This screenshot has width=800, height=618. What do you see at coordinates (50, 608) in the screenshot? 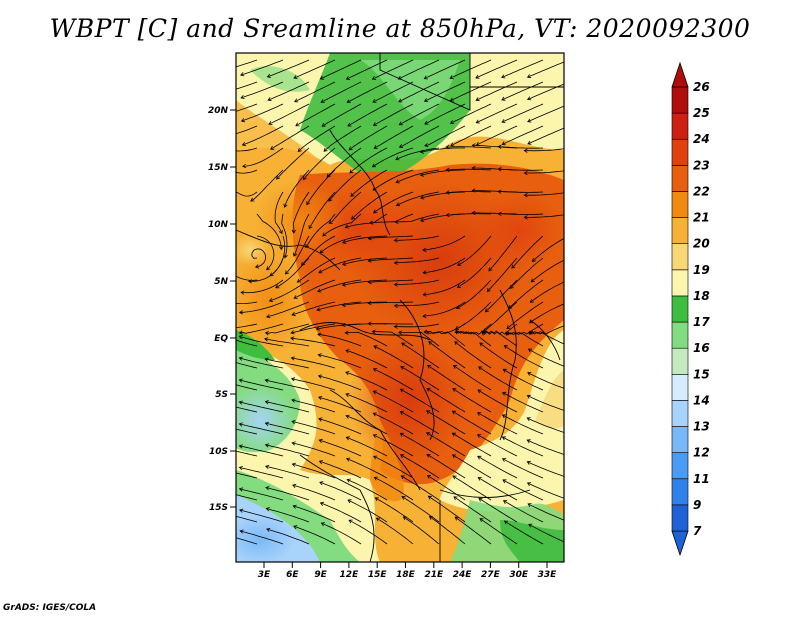
I see `grads-credit: GrADS: IGES/COLA` at bounding box center [50, 608].